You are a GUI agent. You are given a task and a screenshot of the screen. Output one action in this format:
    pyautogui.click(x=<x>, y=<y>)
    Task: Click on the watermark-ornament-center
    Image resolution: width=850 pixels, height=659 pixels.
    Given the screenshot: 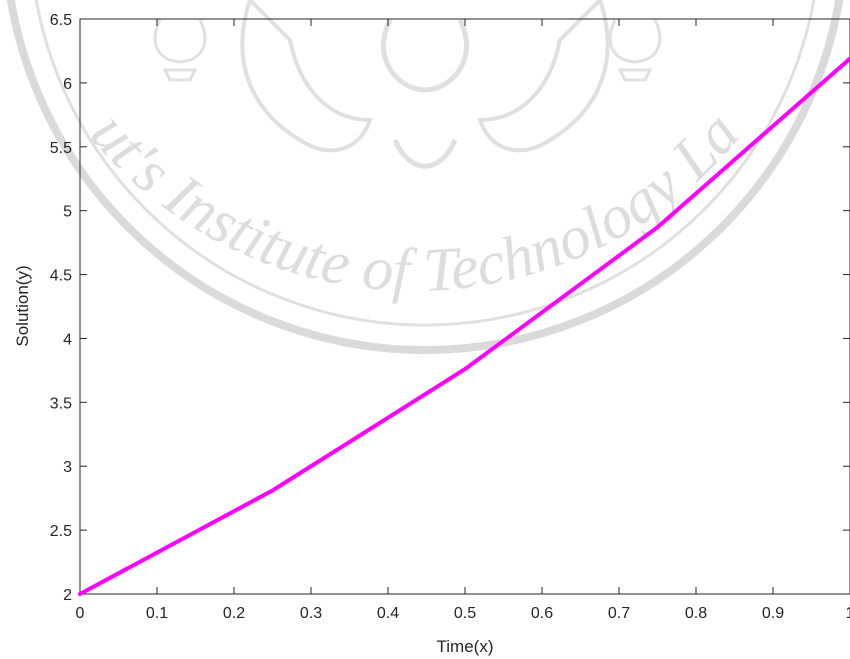 What is the action you would take?
    pyautogui.click(x=425, y=93)
    